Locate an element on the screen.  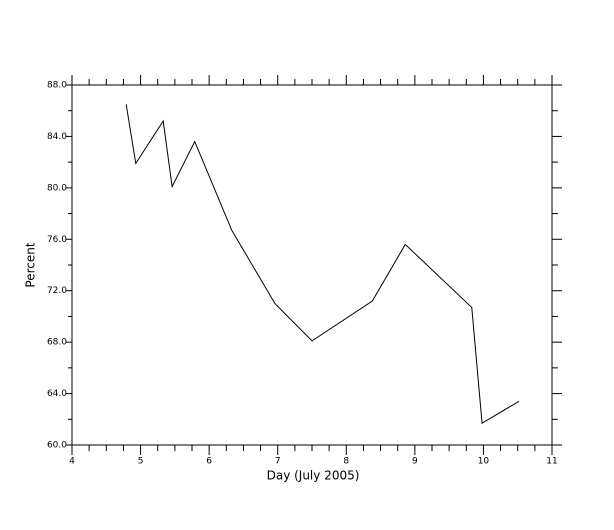
y-tick-label: 72.0 is located at coordinates (57, 291).